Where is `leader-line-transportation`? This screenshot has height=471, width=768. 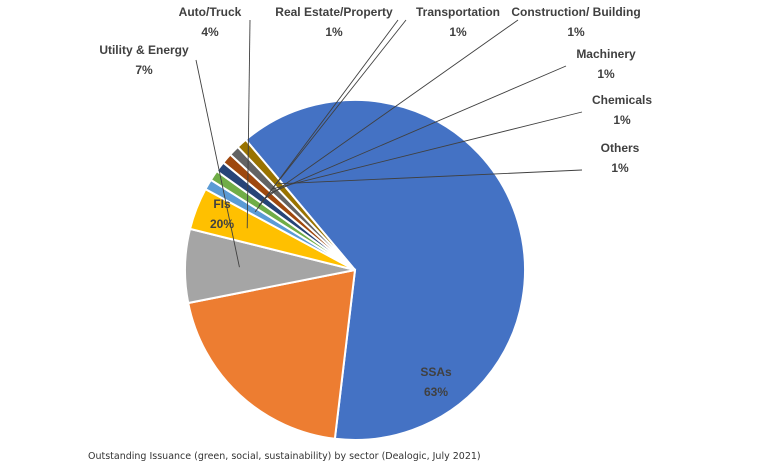 leader-line-transportation is located at coordinates (332, 112).